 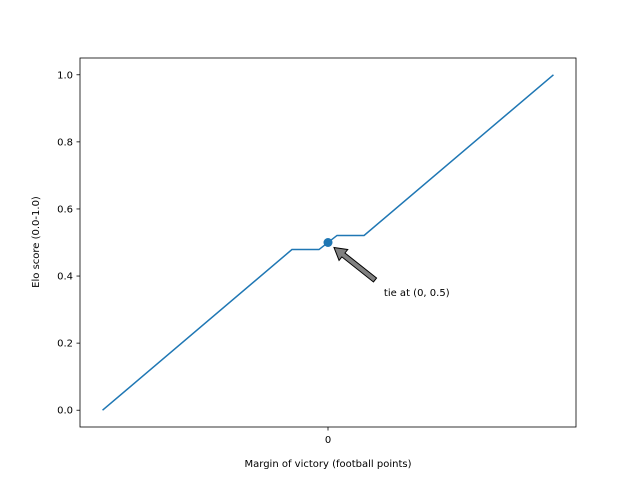 I want to click on x-tick-label: 0, so click(x=328, y=440).